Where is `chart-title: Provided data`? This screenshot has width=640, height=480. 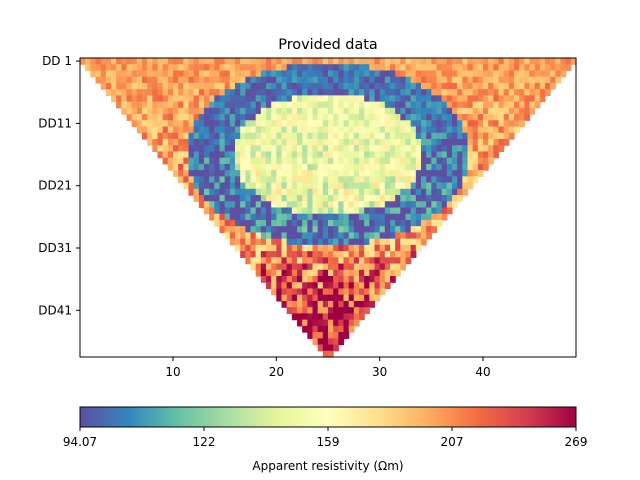
chart-title: Provided data is located at coordinates (327, 45).